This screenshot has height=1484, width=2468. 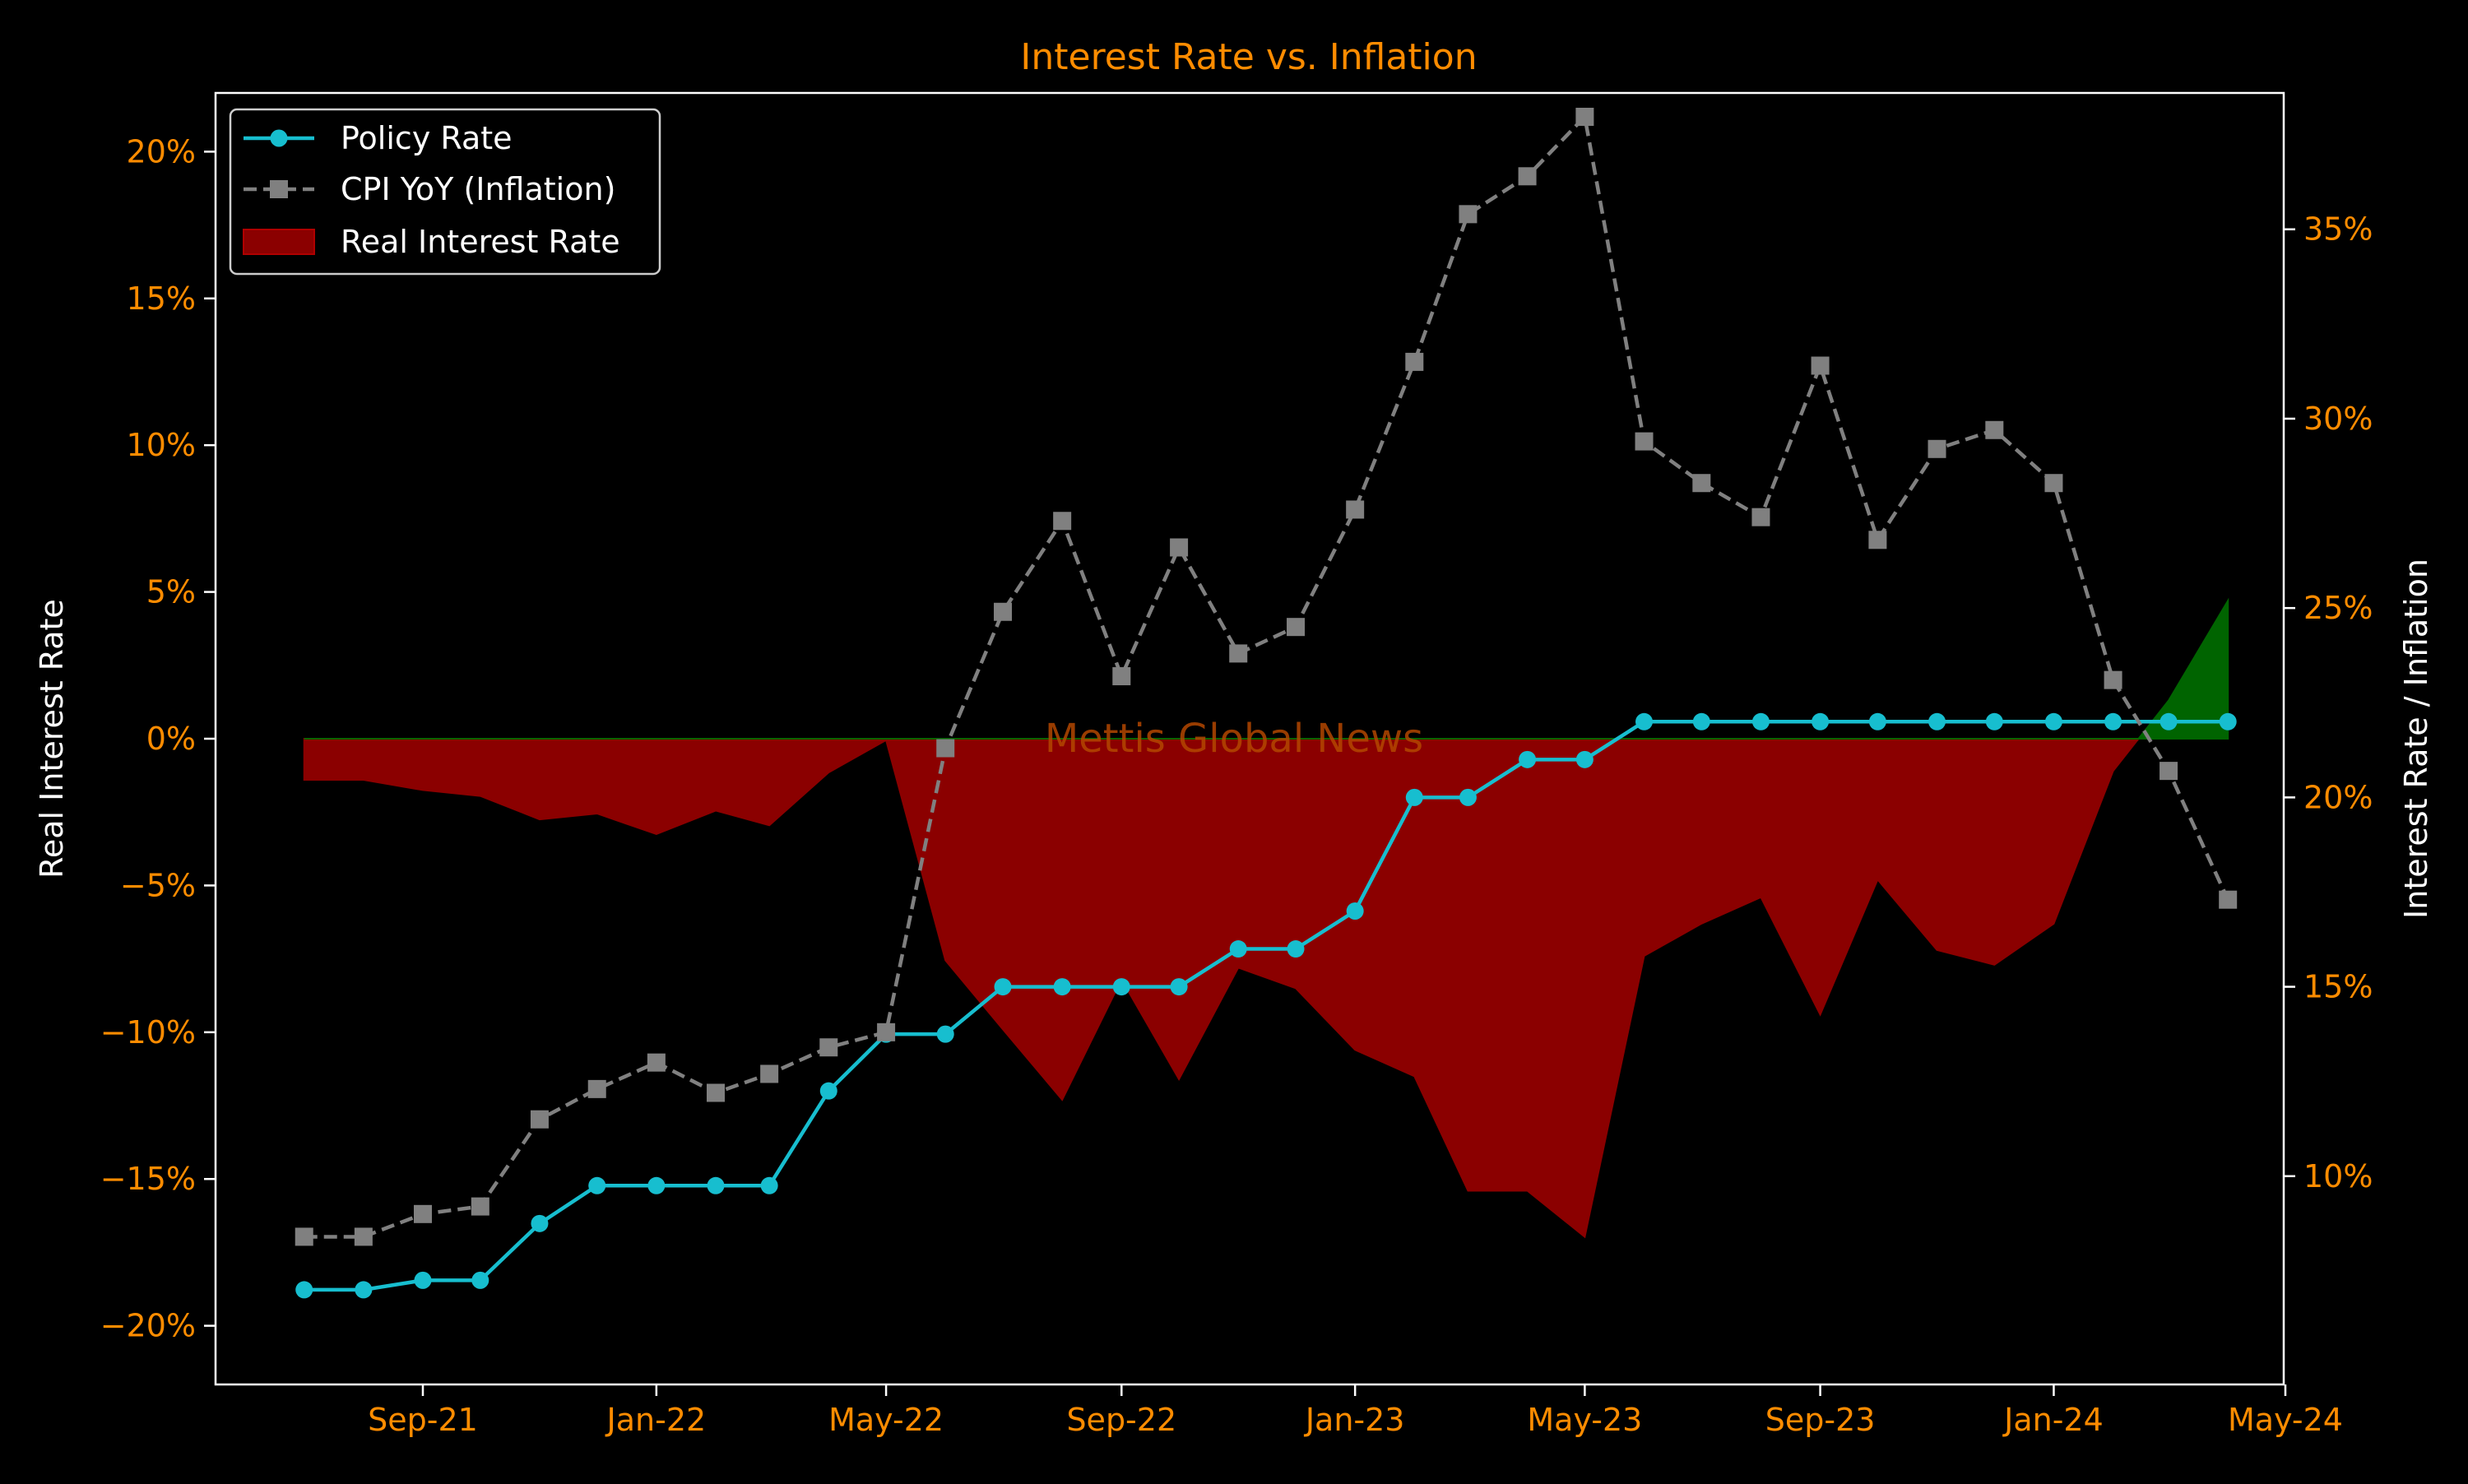 I want to click on legend-box, so click(x=445, y=192).